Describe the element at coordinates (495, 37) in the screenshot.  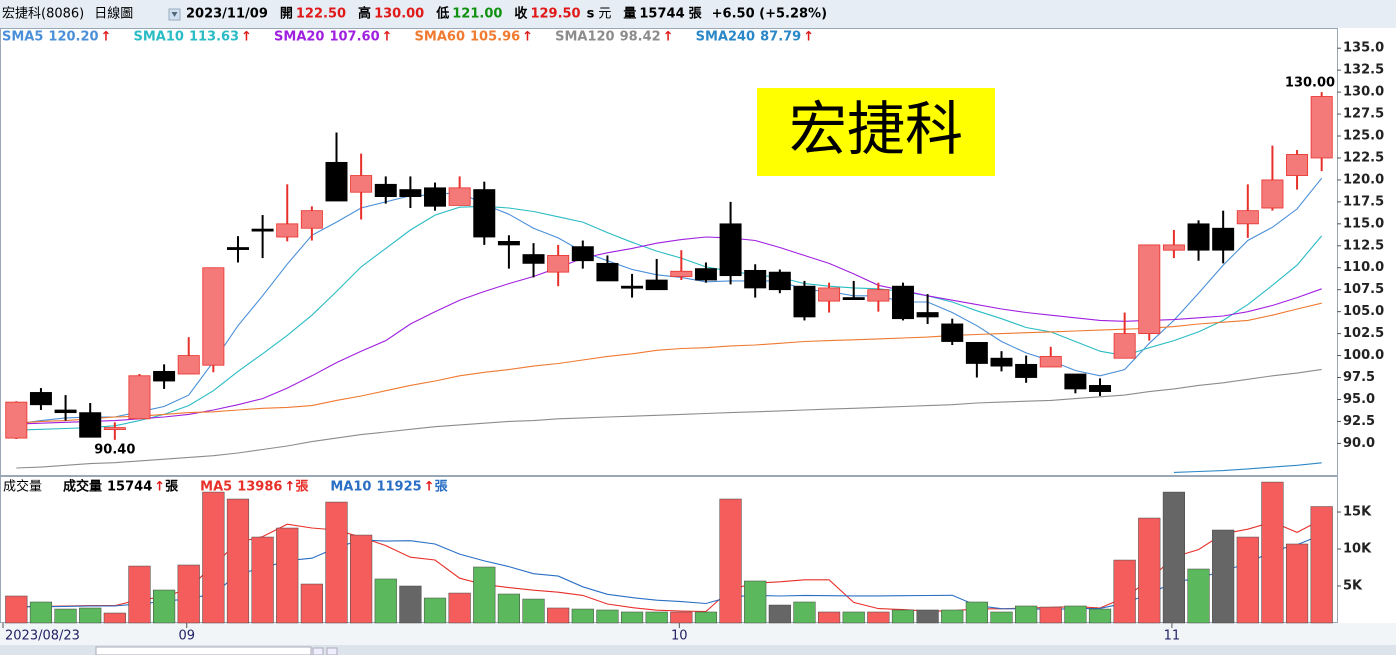
I see `legend-value: 105.96` at that location.